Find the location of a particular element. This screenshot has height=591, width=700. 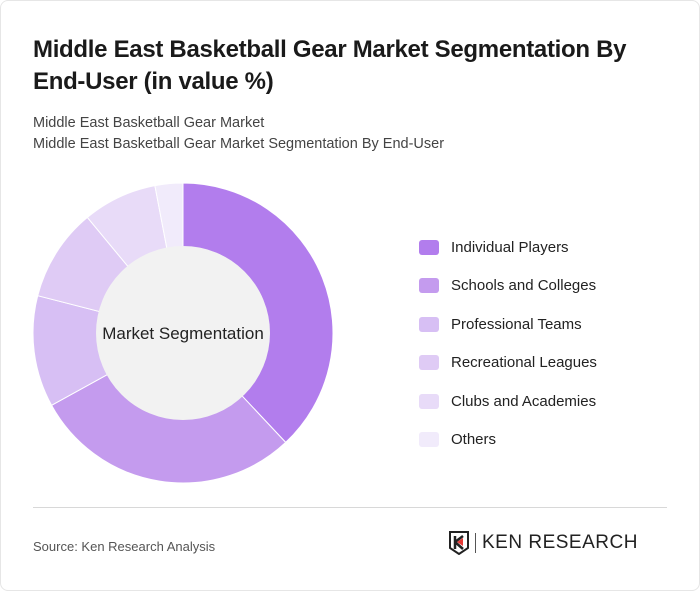

legend-item: Recreational Leagues is located at coordinates (508, 363).